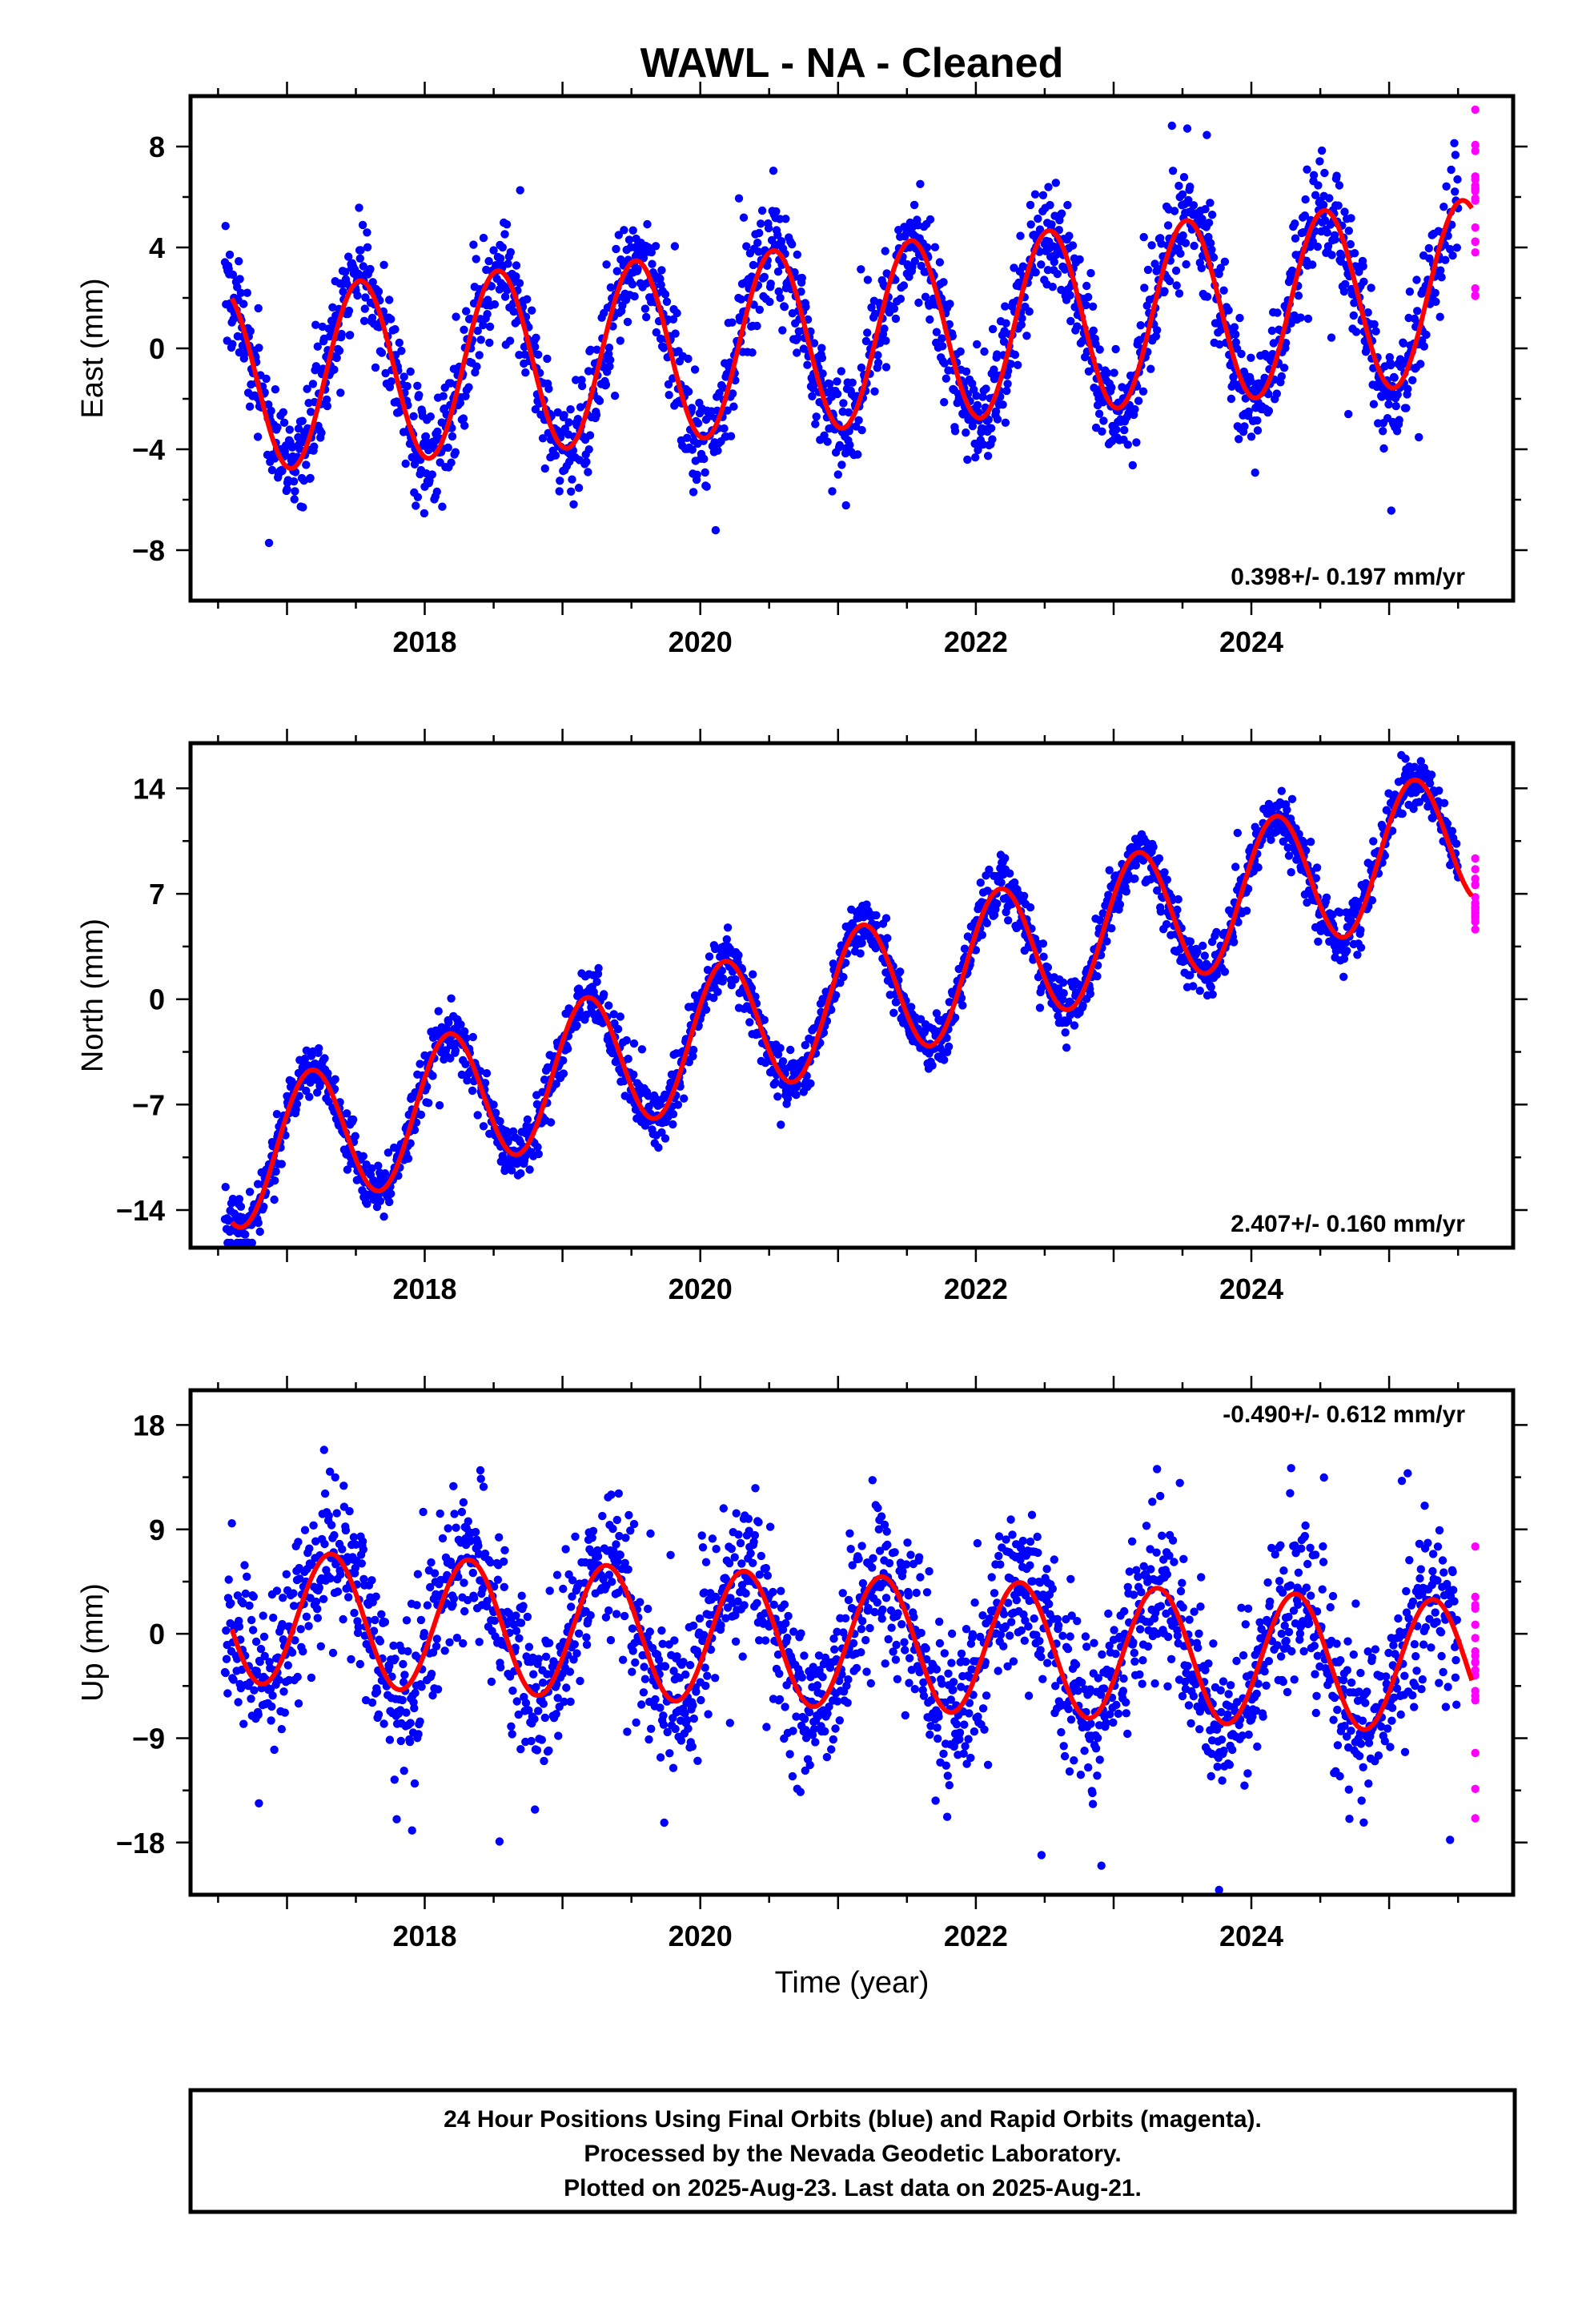  I want to click on east-x-tick-label: 2018, so click(424, 641).